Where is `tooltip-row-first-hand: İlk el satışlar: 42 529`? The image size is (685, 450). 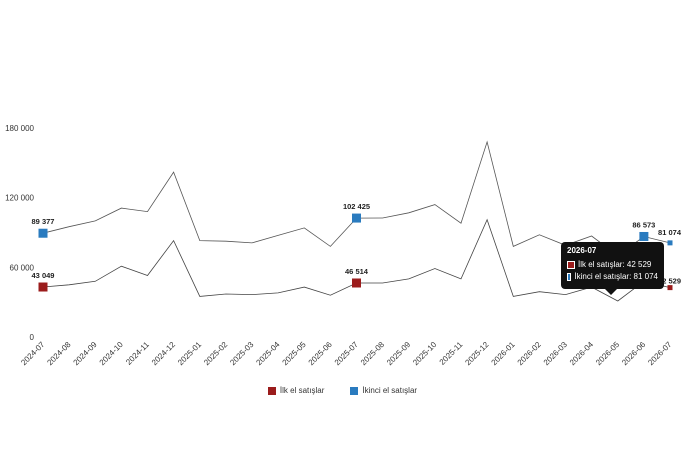
tooltip-row-first-hand: İlk el satışlar: 42 529 is located at coordinates (612, 264).